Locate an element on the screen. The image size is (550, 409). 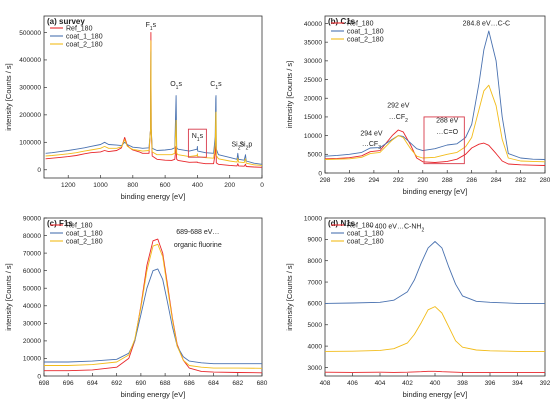
x-tick-label: 200 is located at coordinates (229, 185).